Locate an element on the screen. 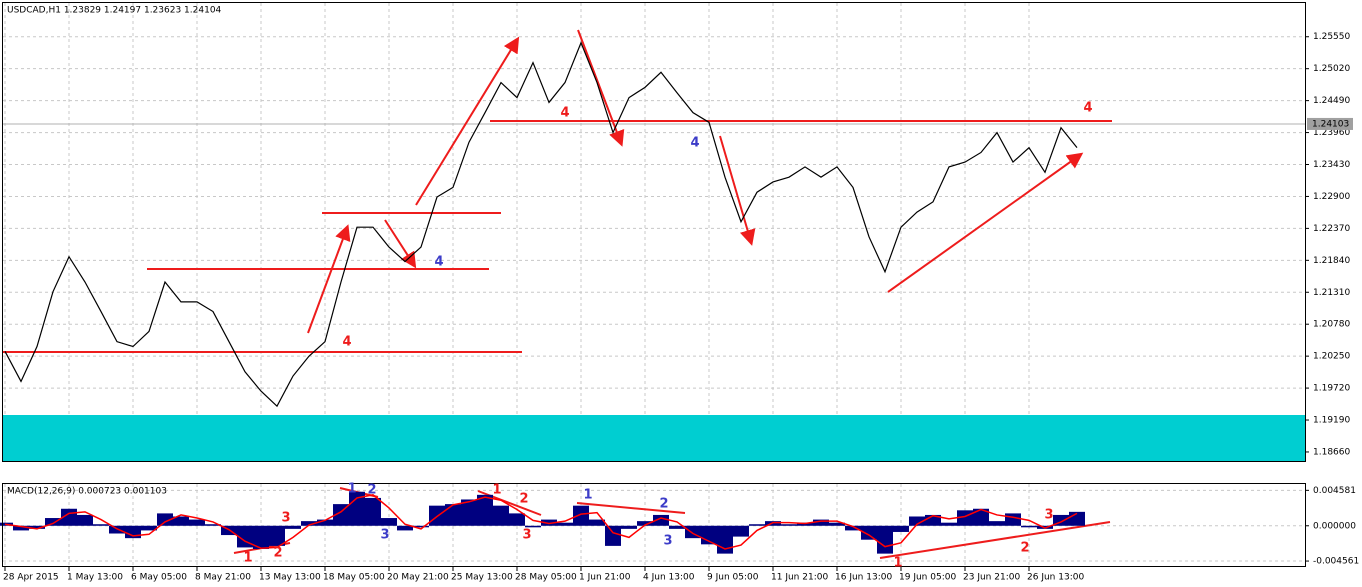  y-tick-label: 1.19190 is located at coordinates (1331, 421).